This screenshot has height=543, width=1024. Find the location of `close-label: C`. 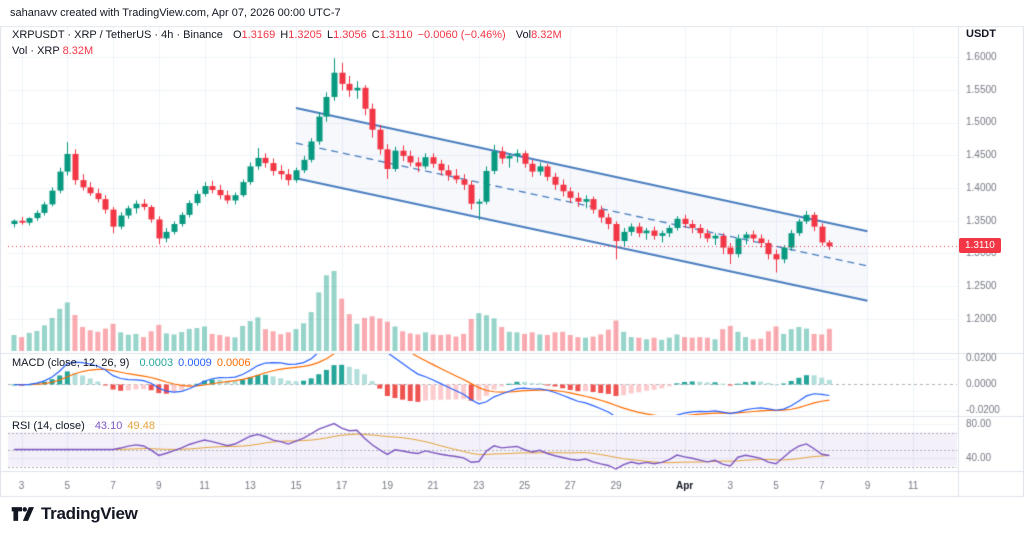

close-label: C is located at coordinates (375, 35).